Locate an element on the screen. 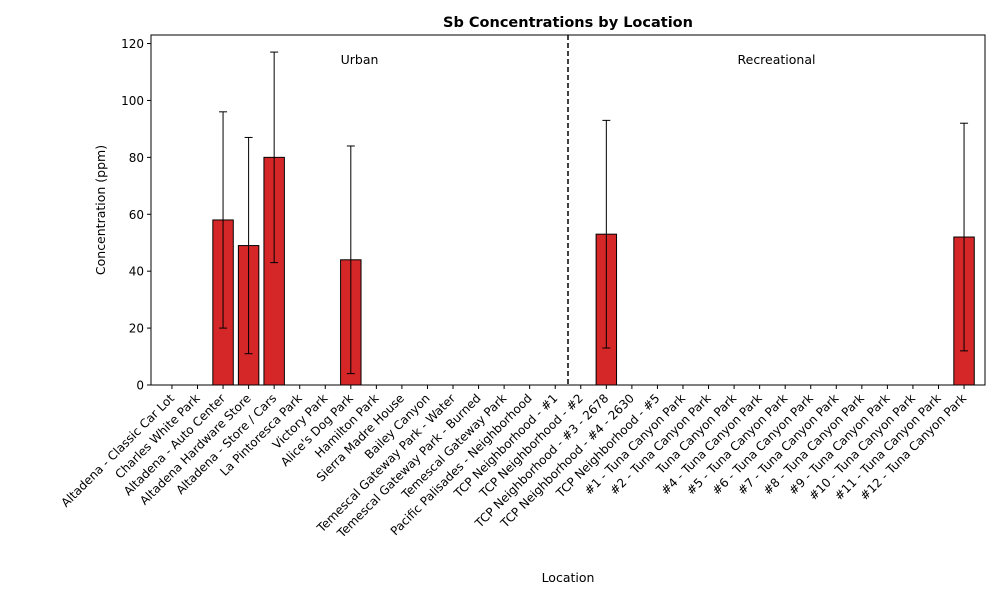 The height and width of the screenshot is (600, 1000). x-tick-label: Altadena - Auto Center is located at coordinates (174, 444).